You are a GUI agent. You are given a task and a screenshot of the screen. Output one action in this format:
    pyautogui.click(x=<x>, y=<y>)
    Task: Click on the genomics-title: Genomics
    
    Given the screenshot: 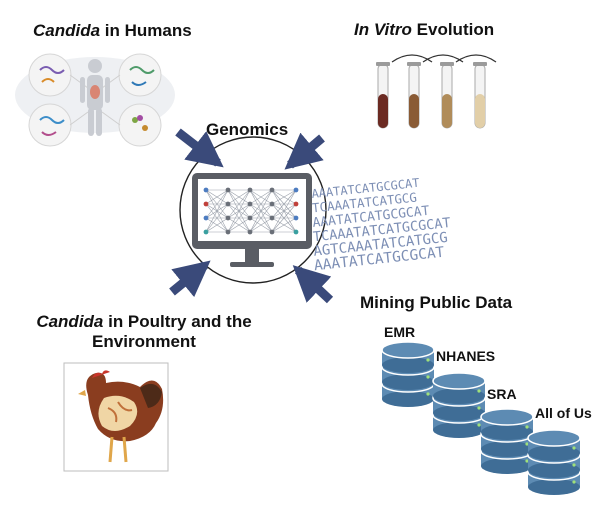 What is the action you would take?
    pyautogui.click(x=247, y=129)
    